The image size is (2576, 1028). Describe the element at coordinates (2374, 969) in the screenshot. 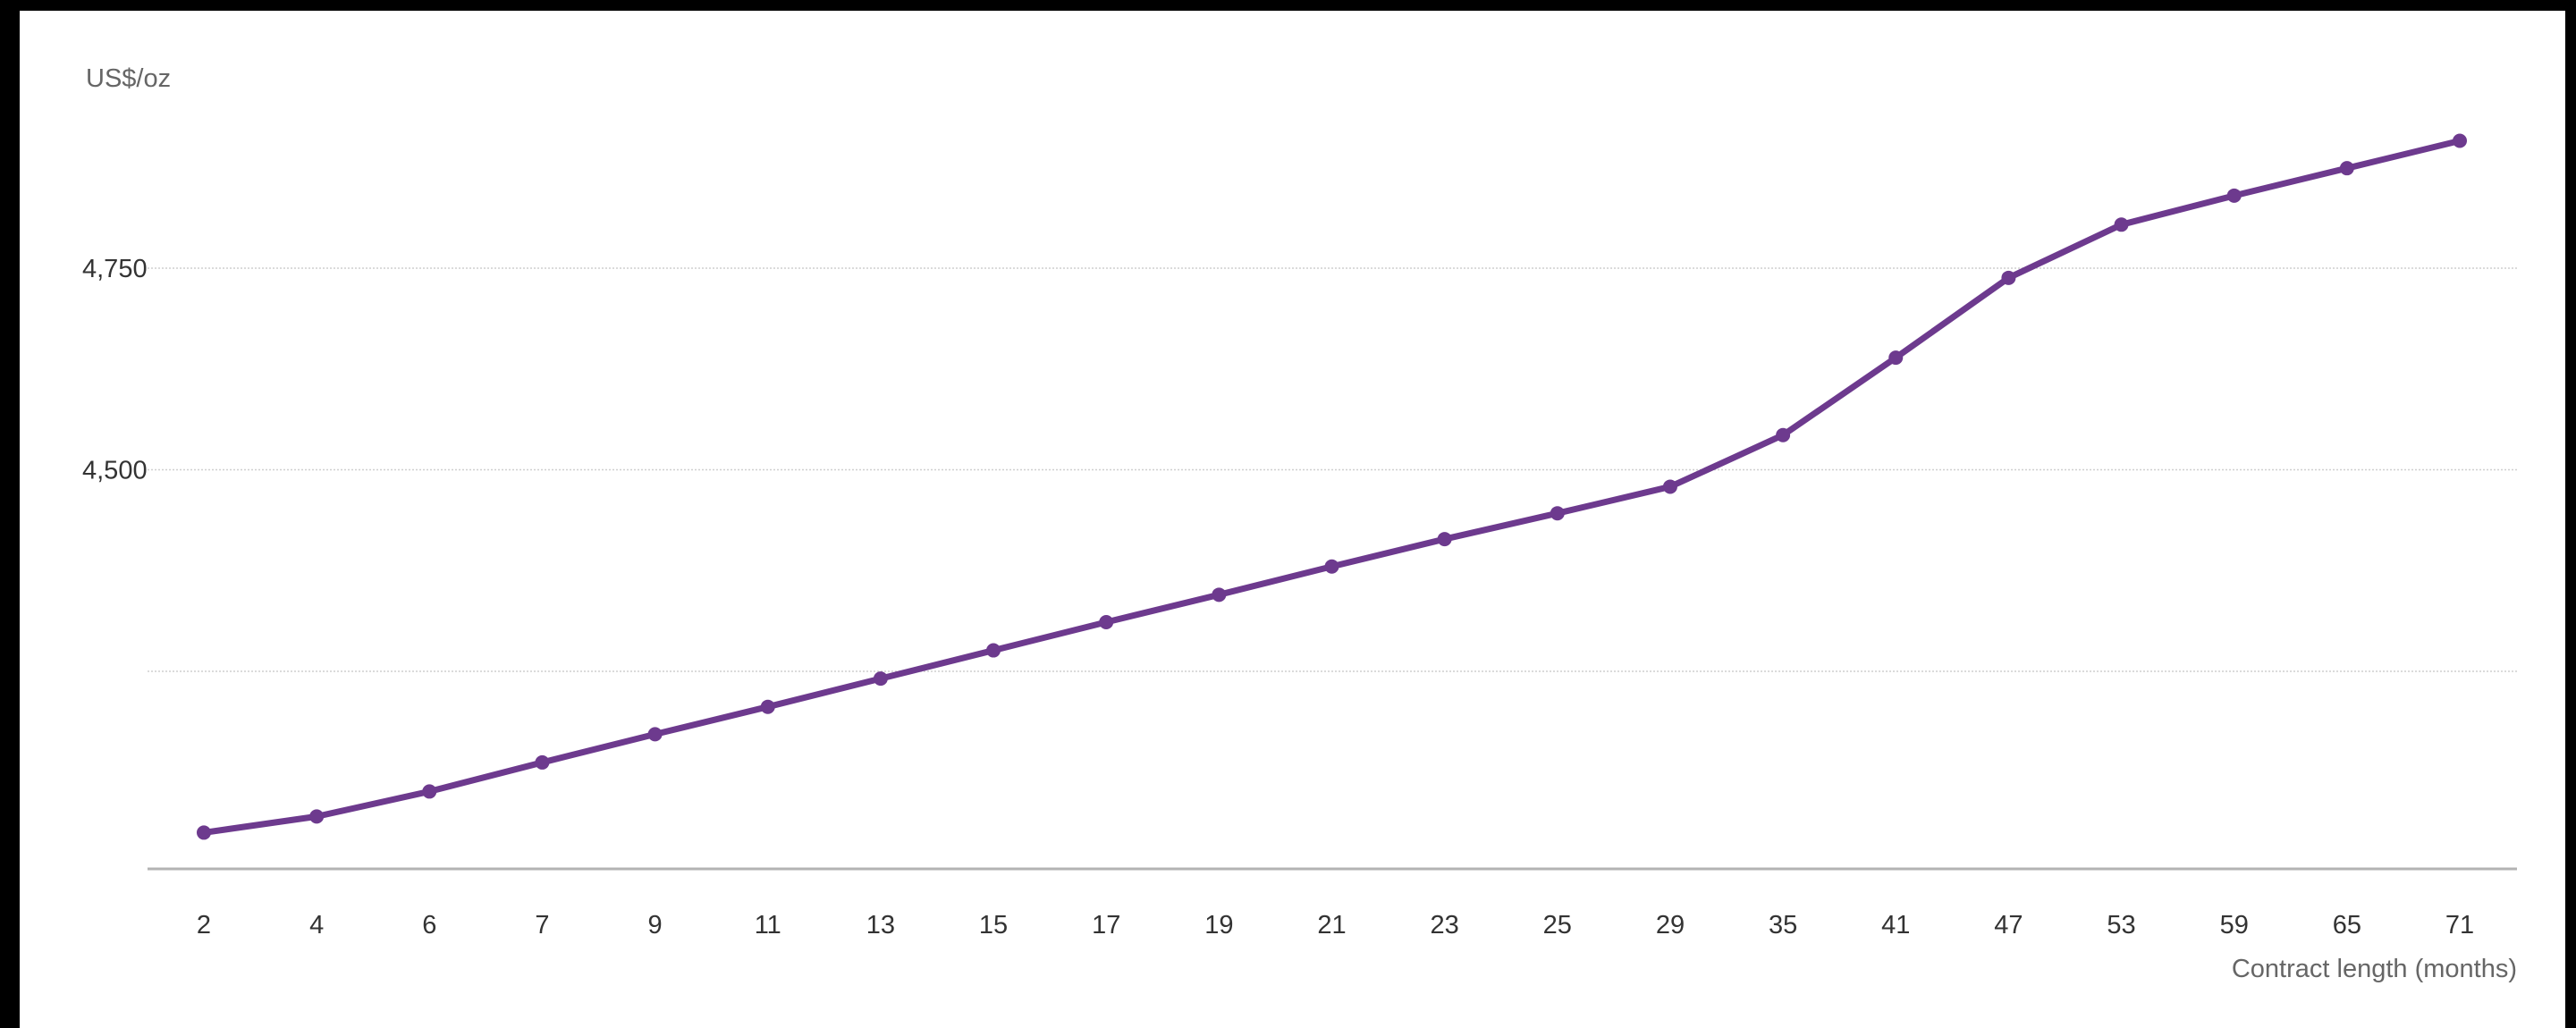

I see `x-axis-title: Contract length (months)` at that location.